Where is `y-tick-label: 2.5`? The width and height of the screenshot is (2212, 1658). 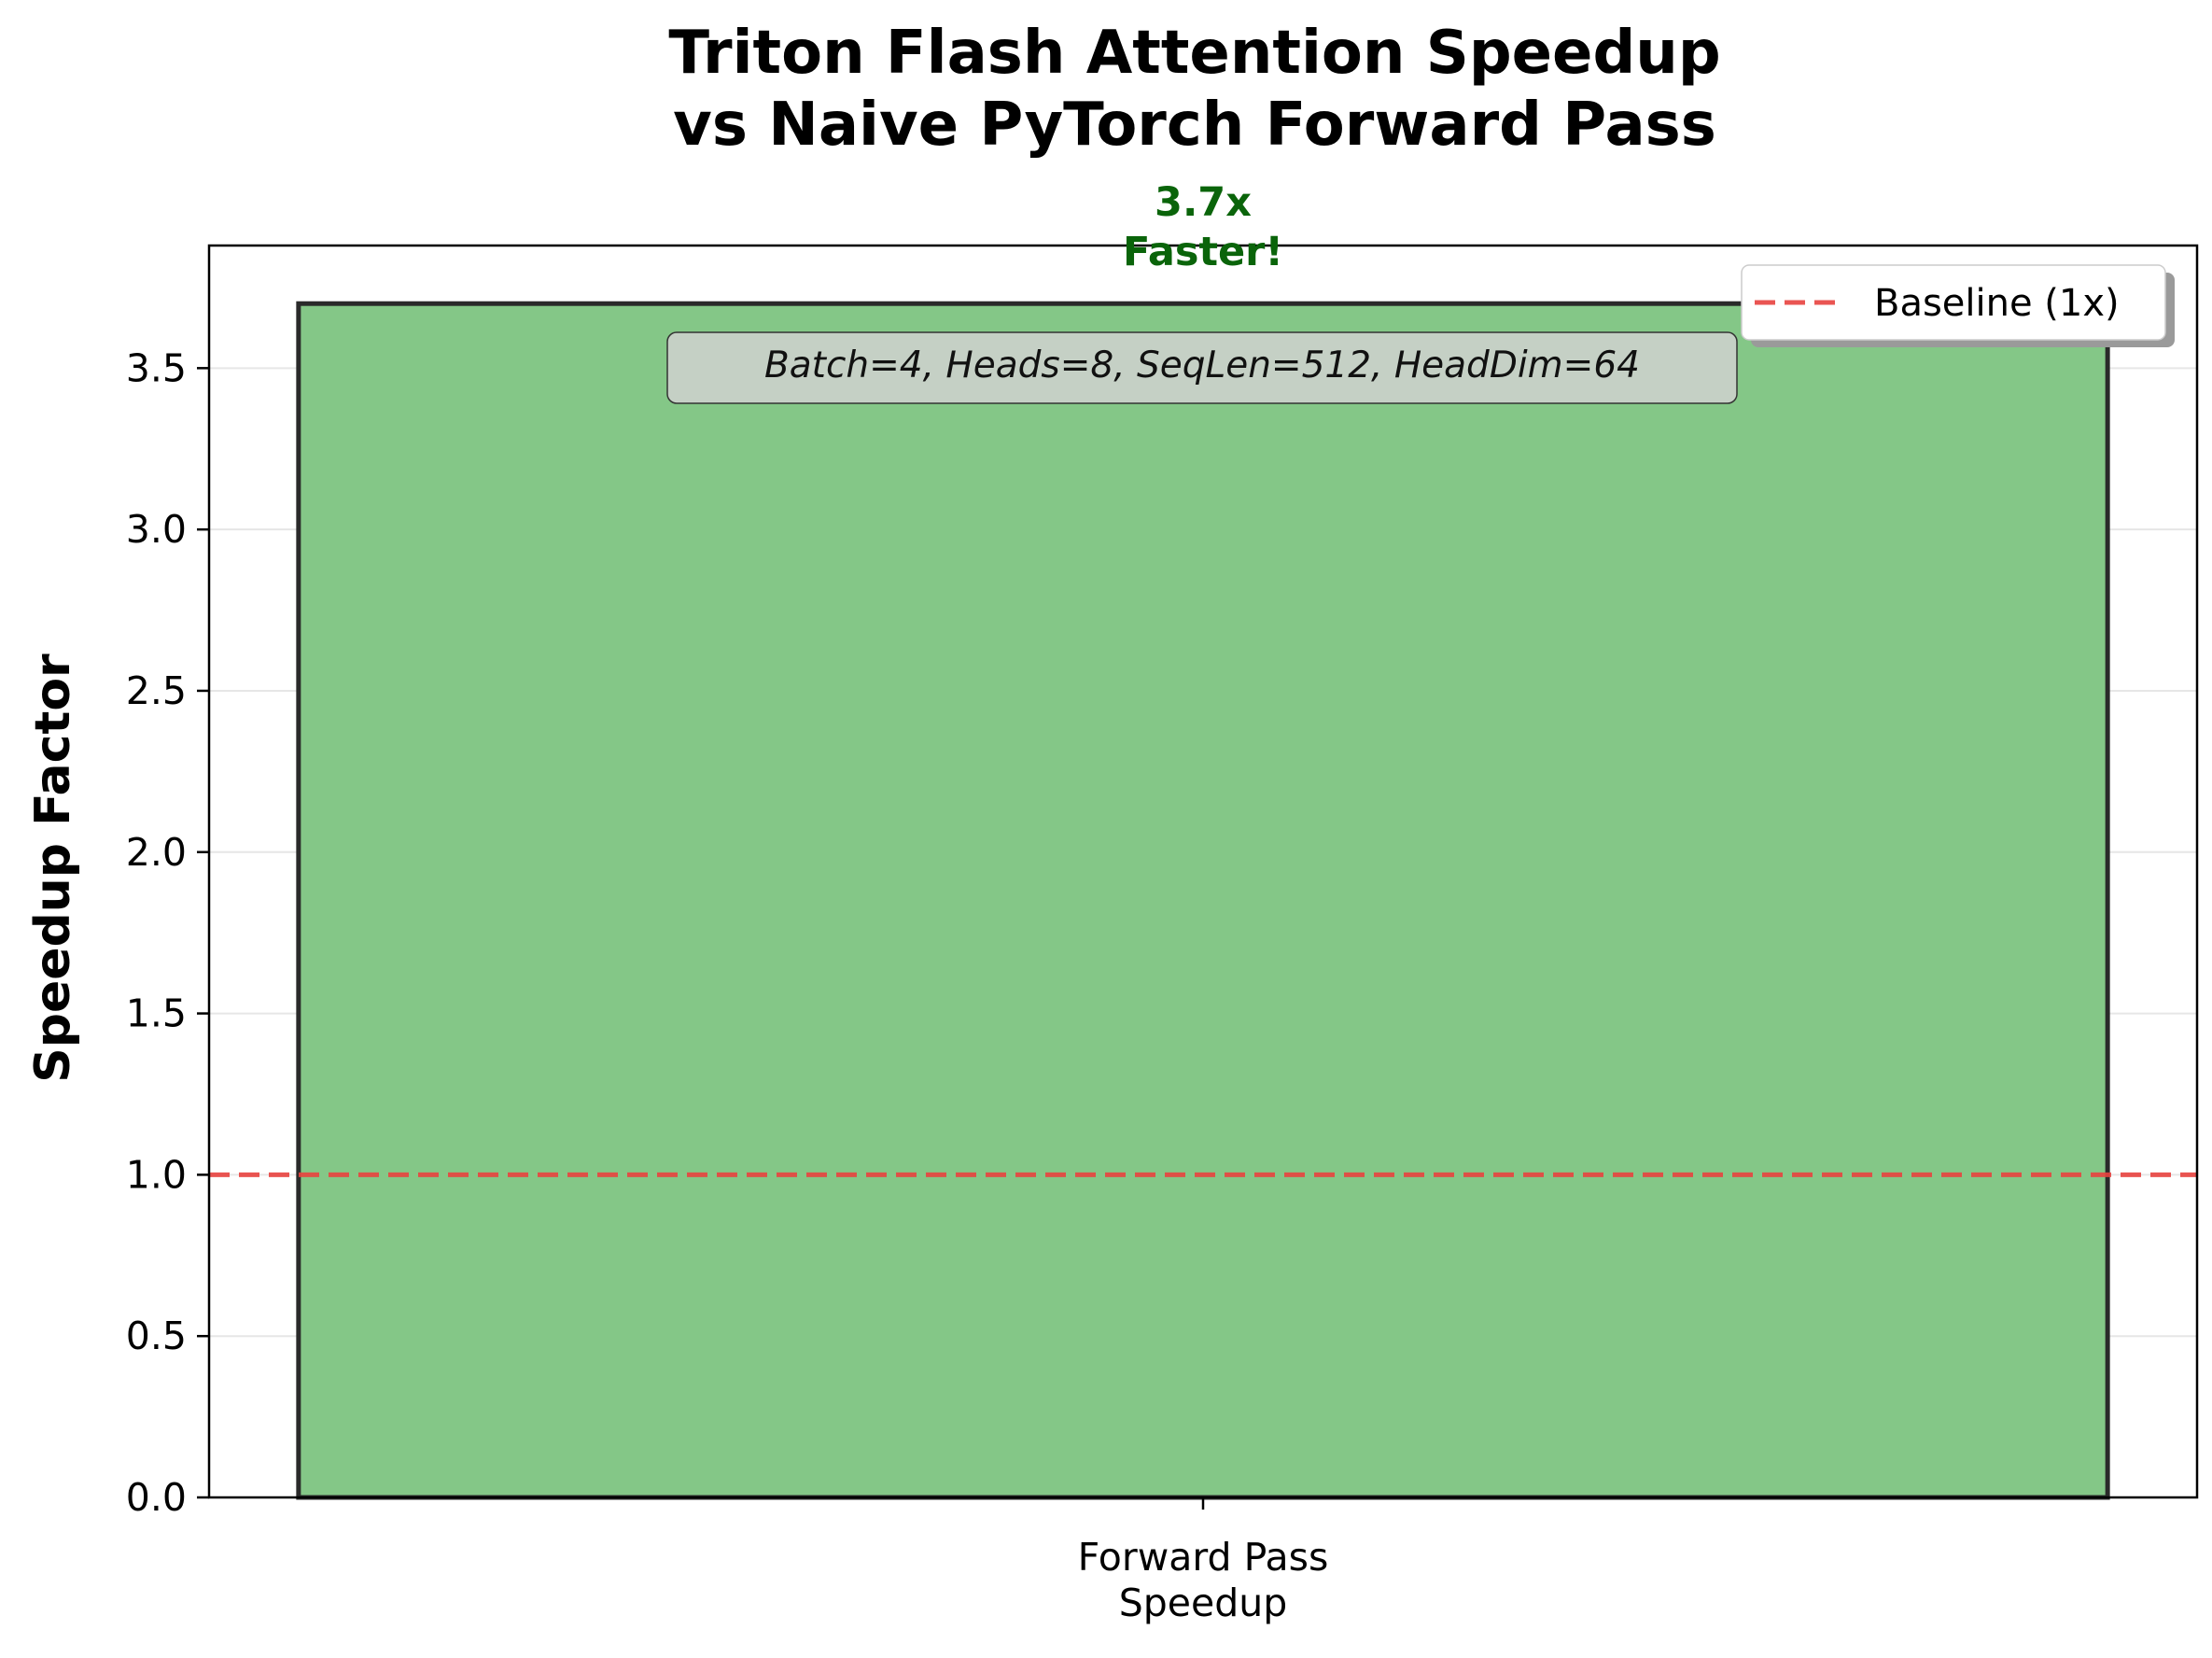
y-tick-label: 2.5 is located at coordinates (156, 690).